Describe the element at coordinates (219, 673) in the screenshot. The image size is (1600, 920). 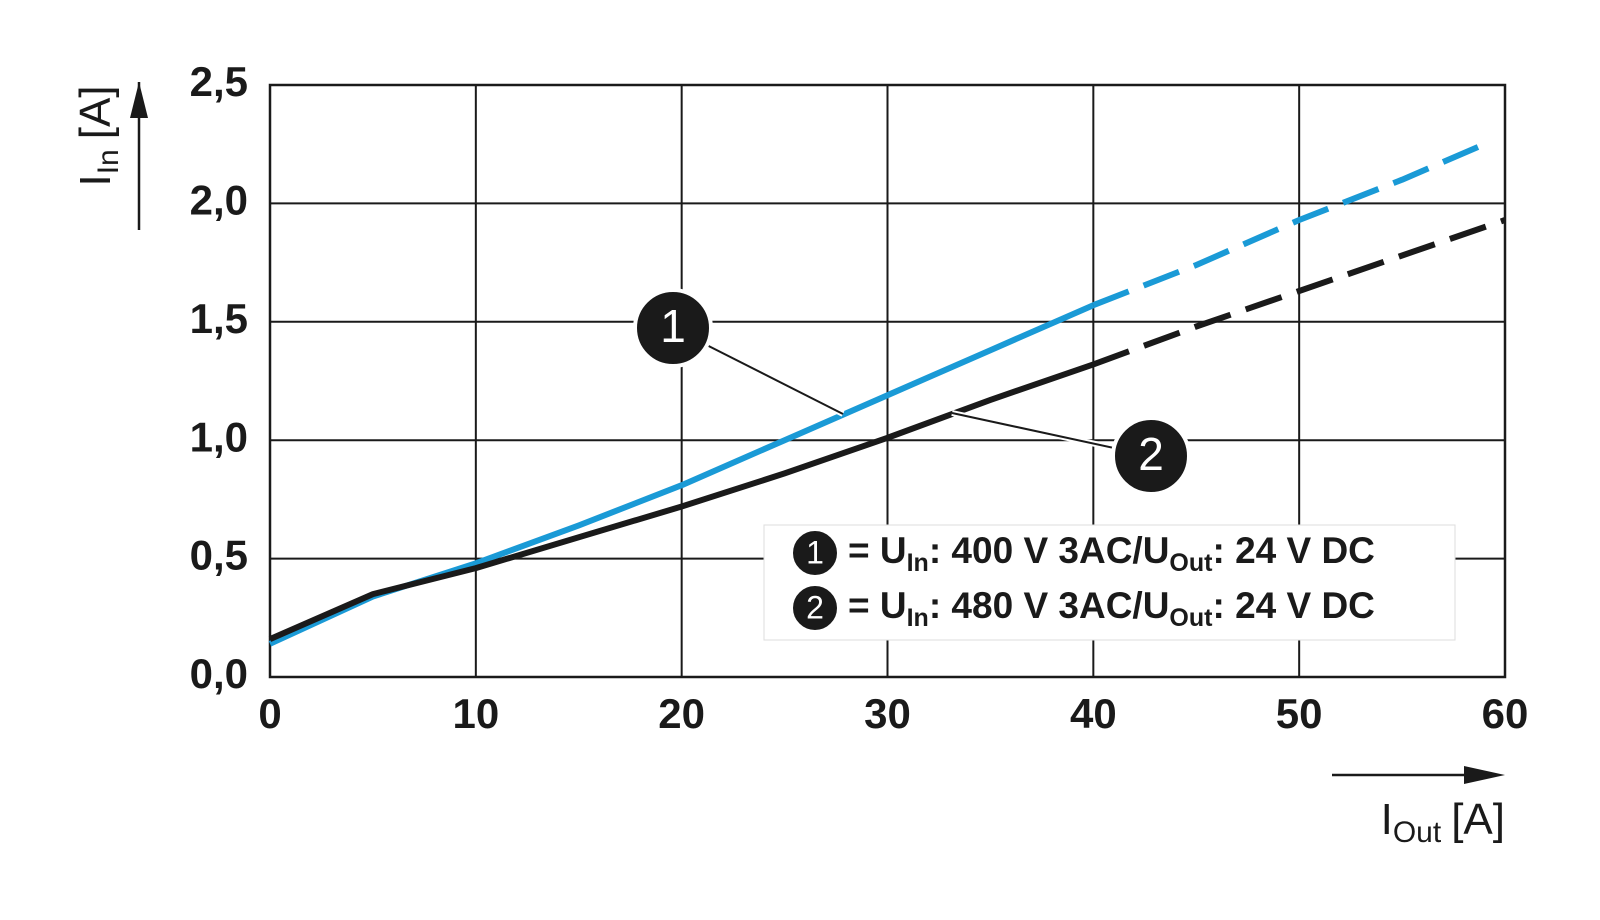
I see `y-tick-label: 0,0` at that location.